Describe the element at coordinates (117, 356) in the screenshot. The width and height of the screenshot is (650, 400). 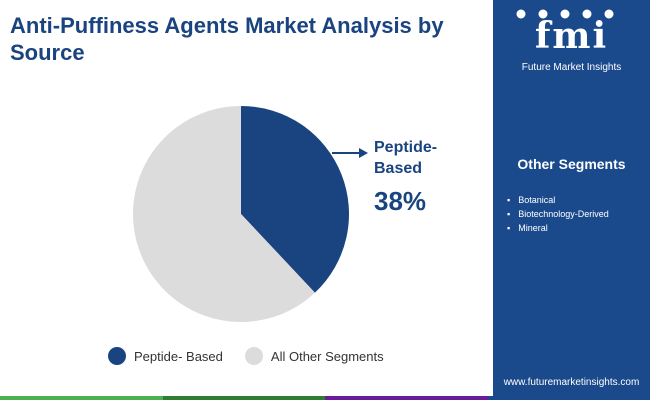
I see `legend-swatch-peptide` at that location.